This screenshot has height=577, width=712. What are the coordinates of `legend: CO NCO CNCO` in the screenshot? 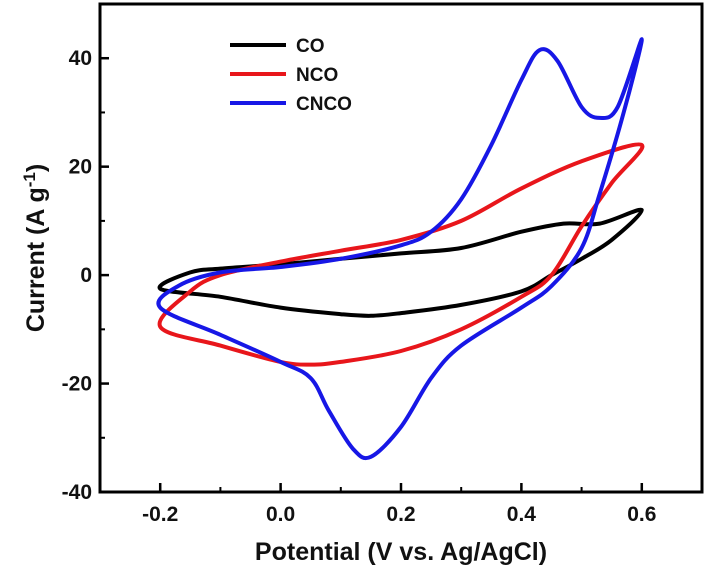 It's located at (291, 75).